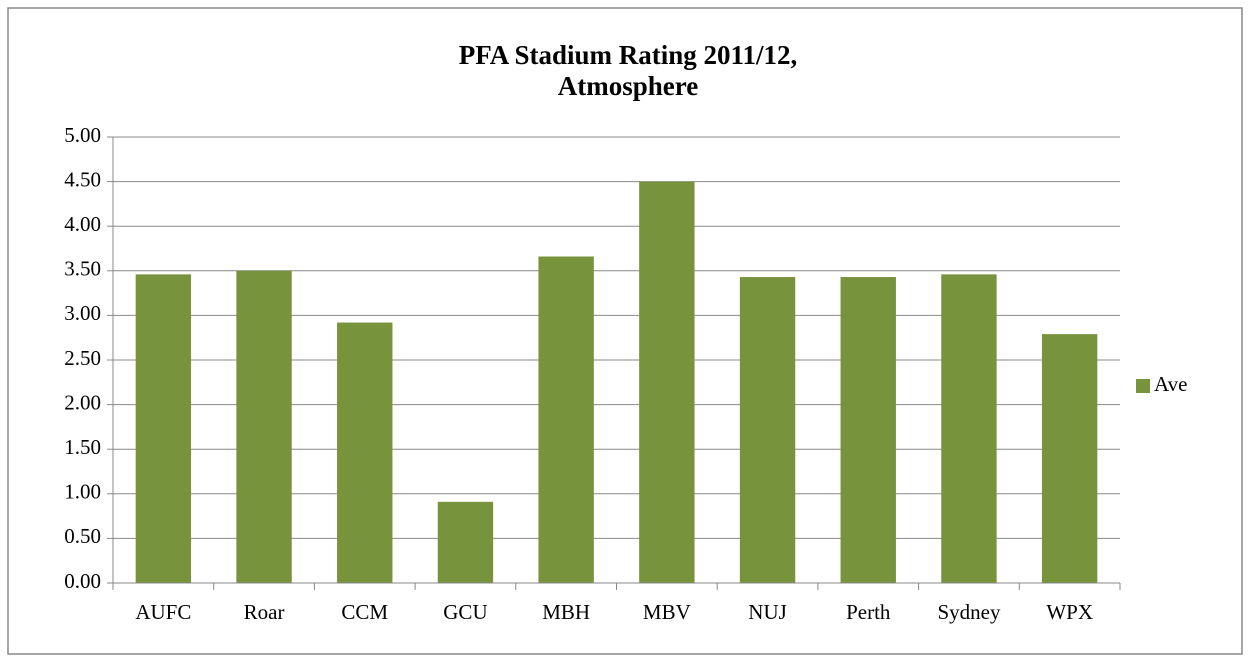 This screenshot has width=1250, height=662. What do you see at coordinates (82, 492) in the screenshot?
I see `y-tick-label: 1.00` at bounding box center [82, 492].